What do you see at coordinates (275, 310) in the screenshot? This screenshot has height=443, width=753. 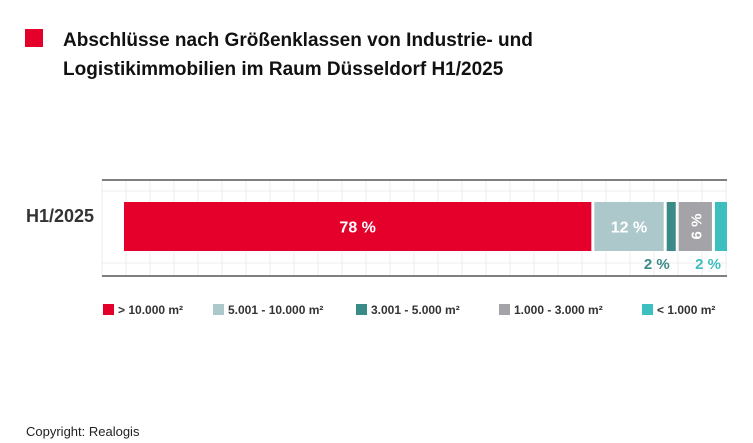 I see `legend-label: 5.001 - 10.000 m²` at bounding box center [275, 310].